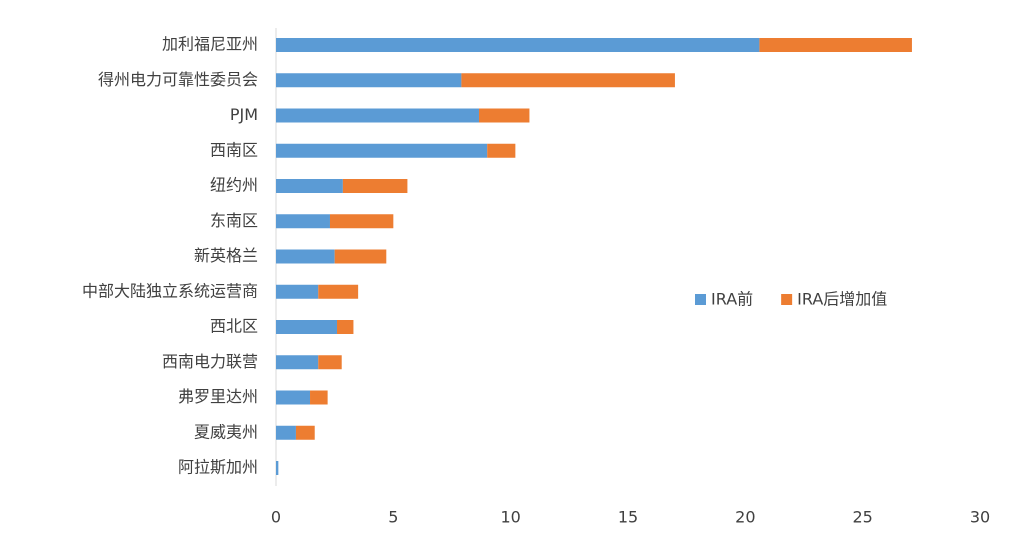 The height and width of the screenshot is (556, 1024). Describe the element at coordinates (980, 517) in the screenshot. I see `x-tick-label: 30` at that location.